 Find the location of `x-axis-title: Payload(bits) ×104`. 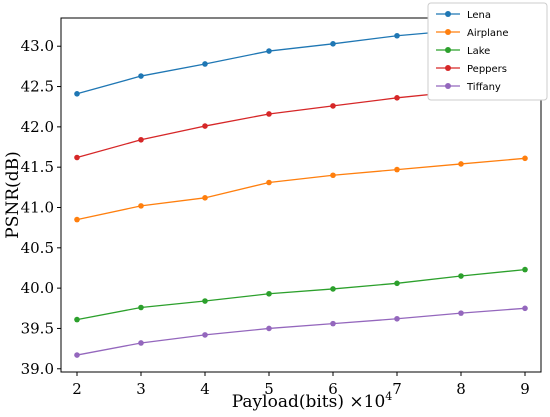

x-axis-title: Payload(bits) ×104 is located at coordinates (312, 401).